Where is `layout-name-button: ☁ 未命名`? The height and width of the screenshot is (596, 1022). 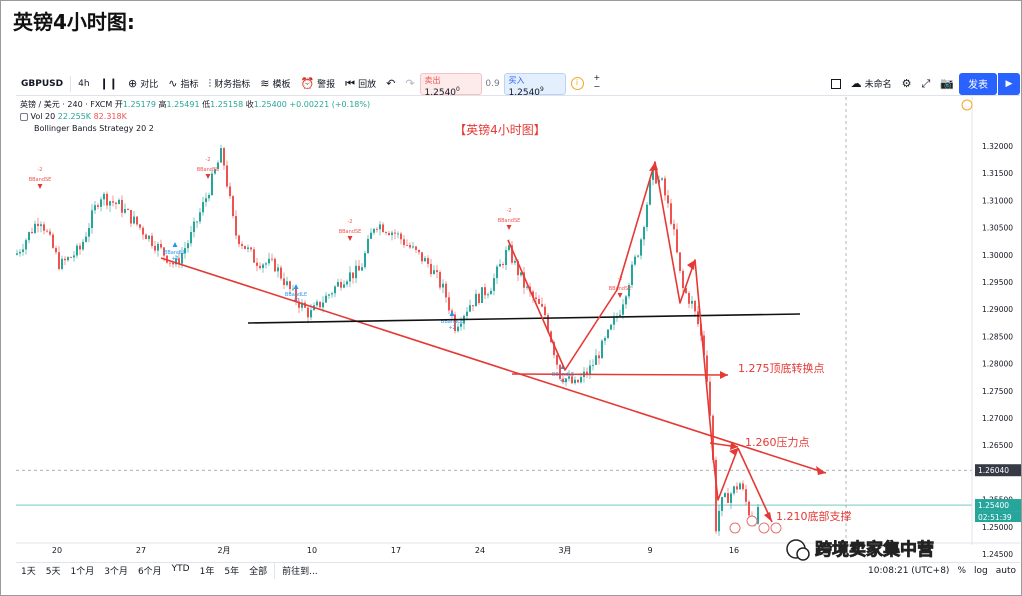 layout-name-button: ☁ 未命名 is located at coordinates (871, 84).